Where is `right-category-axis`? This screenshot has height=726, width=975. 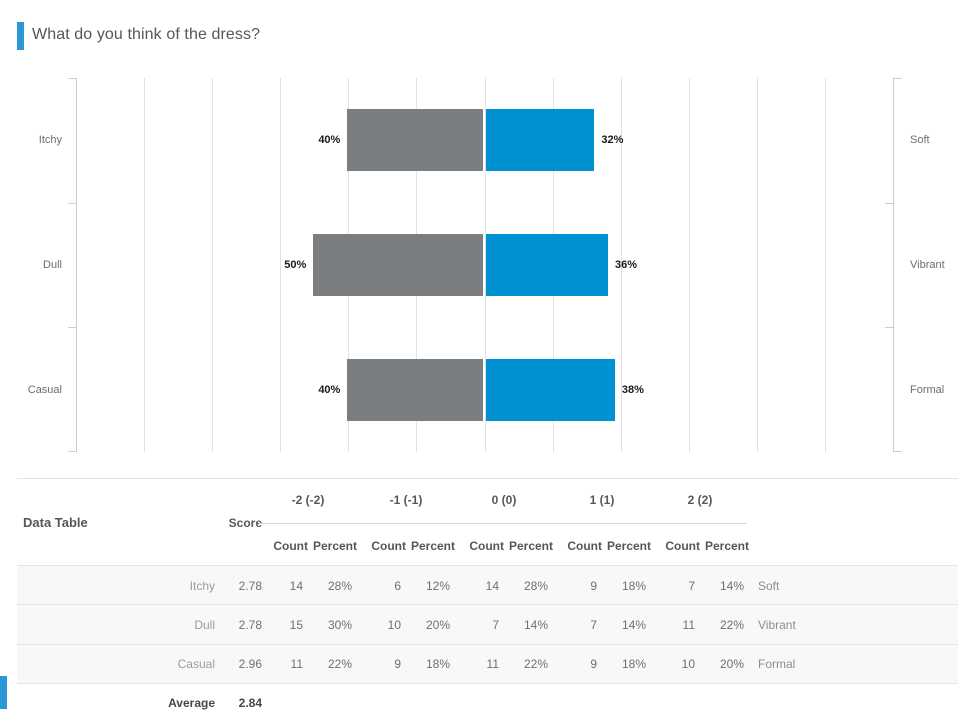
right-category-axis is located at coordinates (893, 265).